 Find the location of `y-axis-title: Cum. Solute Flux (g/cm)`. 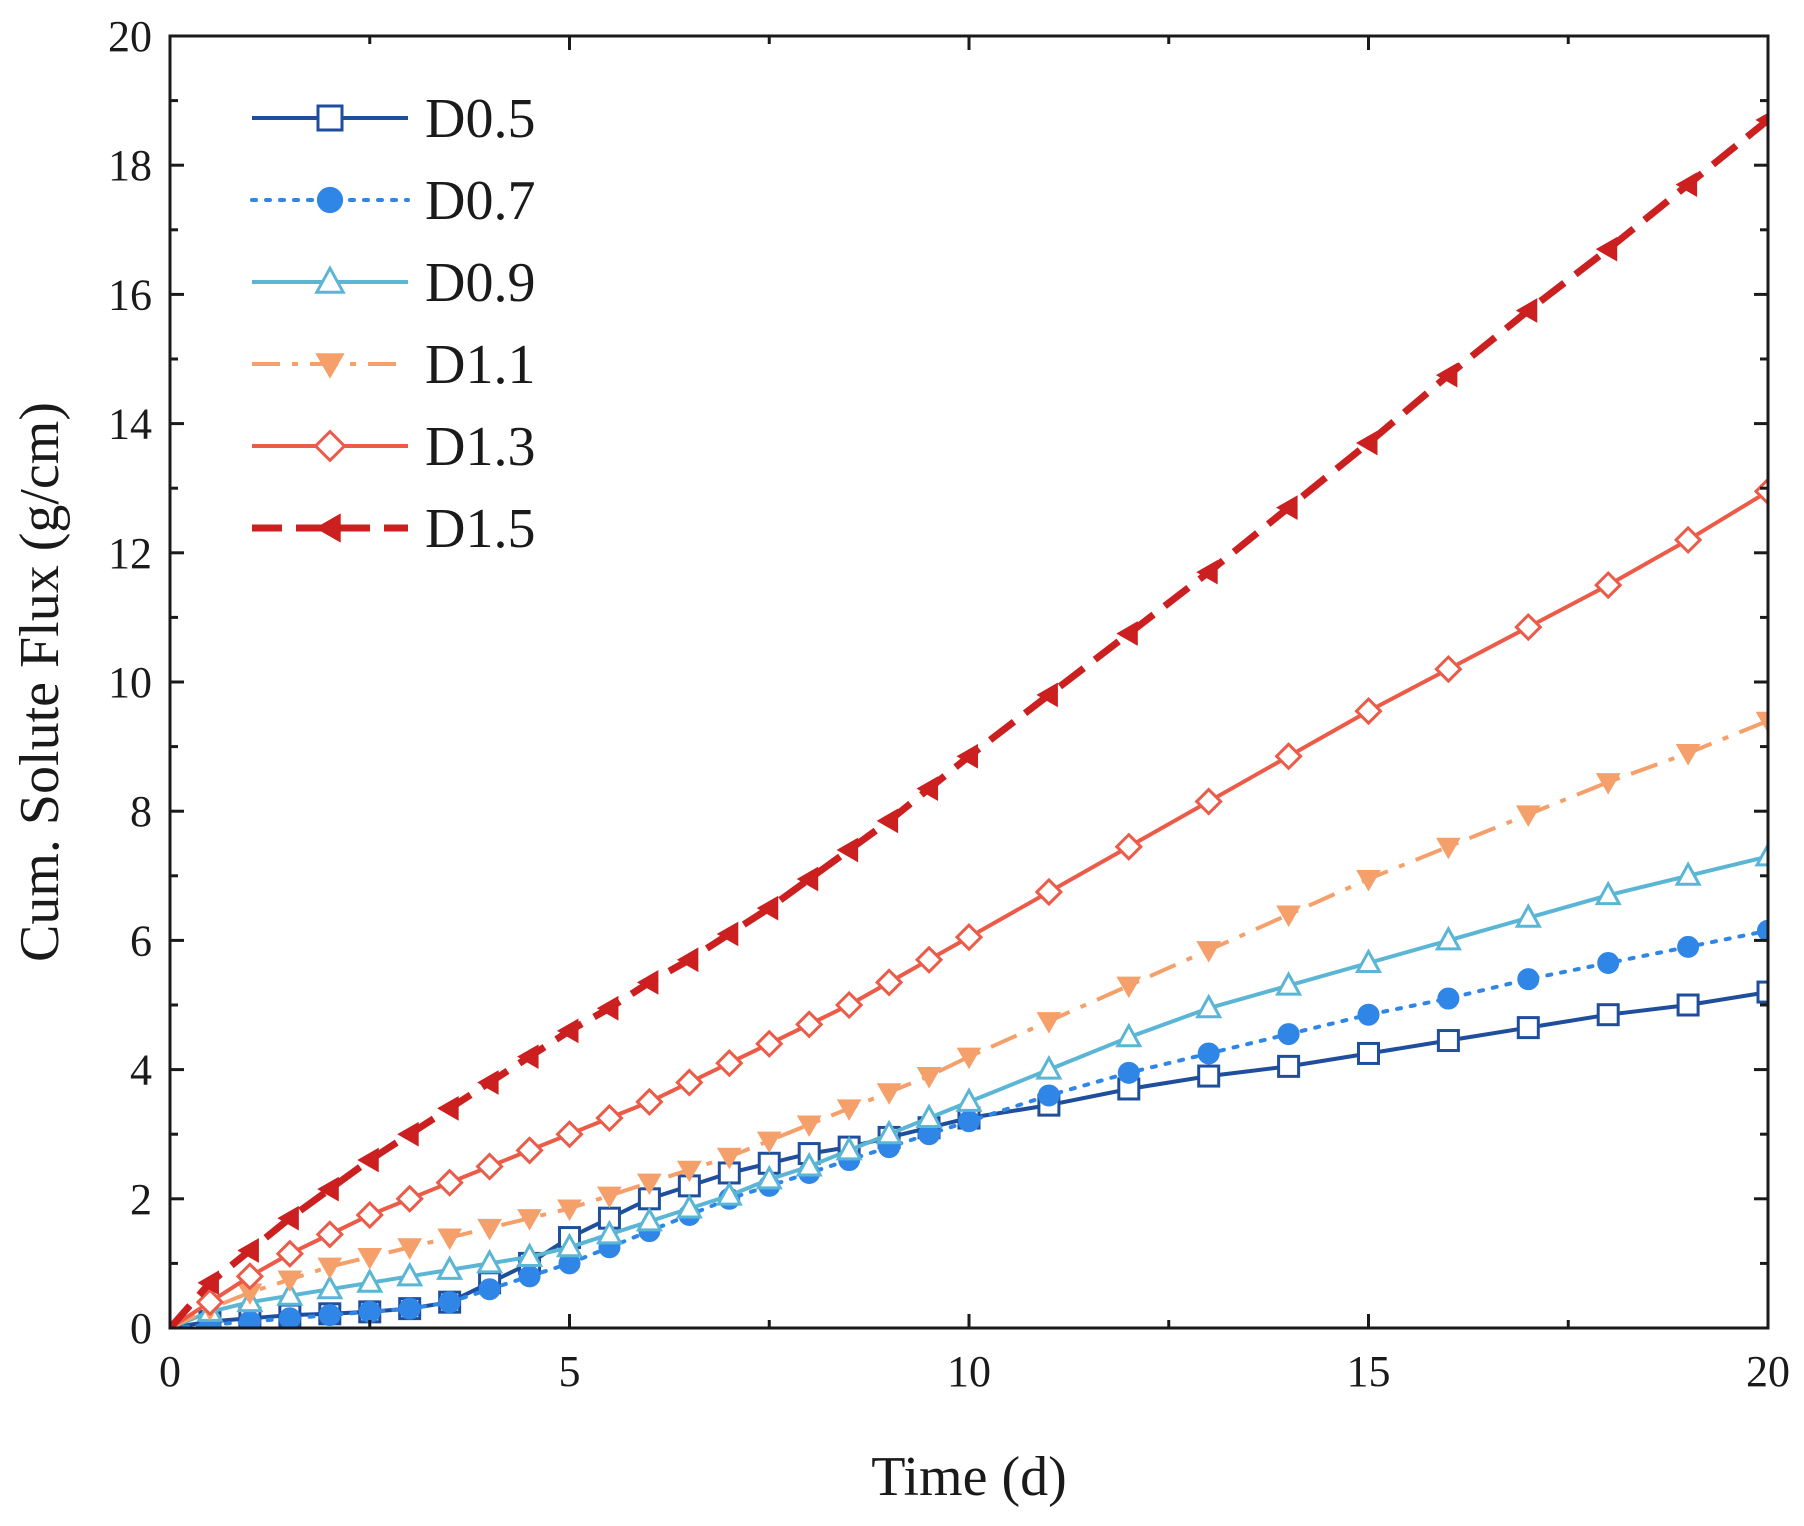

y-axis-title: Cum. Solute Flux (g/cm) is located at coordinates (40, 682).